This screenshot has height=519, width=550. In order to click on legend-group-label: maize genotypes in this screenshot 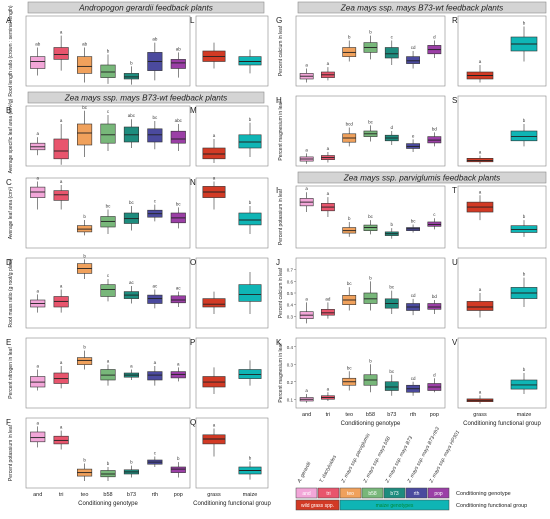, I will do `click(395, 506)`.